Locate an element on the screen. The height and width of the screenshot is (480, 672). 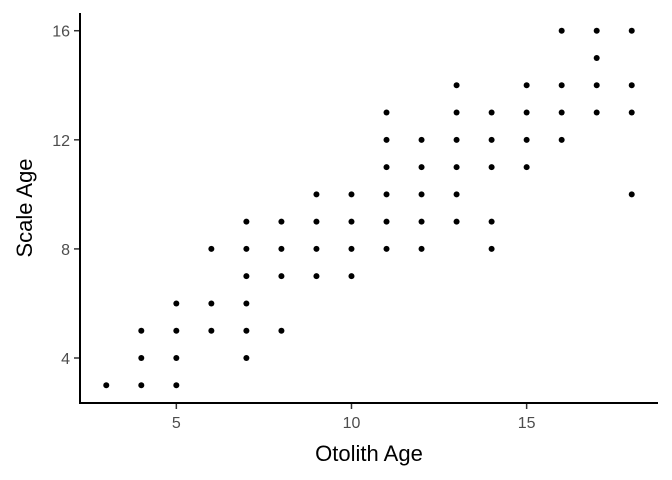
y-tick-label: 8 is located at coordinates (65, 250).